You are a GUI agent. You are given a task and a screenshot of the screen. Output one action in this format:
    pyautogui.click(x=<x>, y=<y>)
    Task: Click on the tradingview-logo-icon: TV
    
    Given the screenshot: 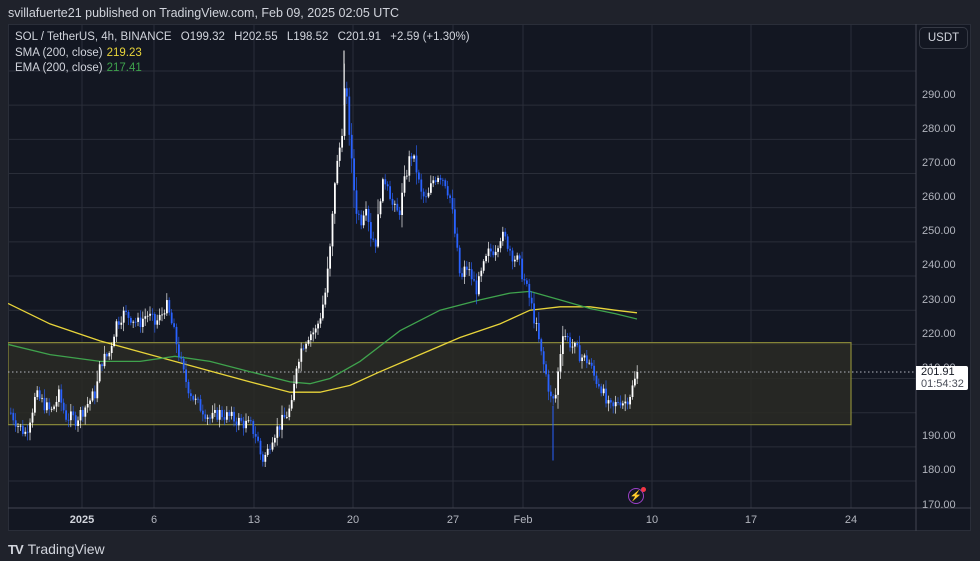 What is the action you would take?
    pyautogui.click(x=16, y=549)
    